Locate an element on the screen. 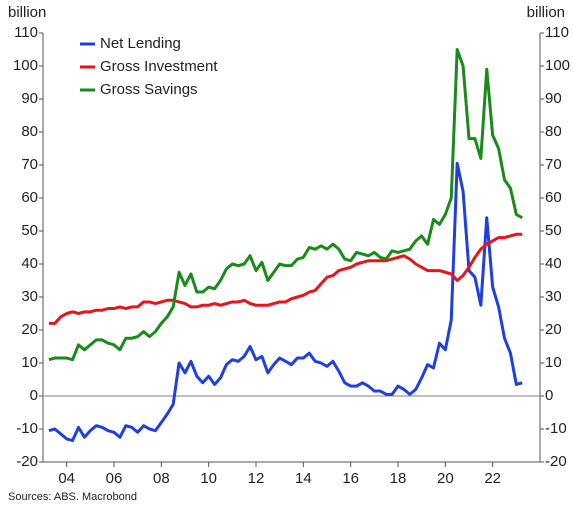  y2-tick-label: 50 is located at coordinates (553, 230).